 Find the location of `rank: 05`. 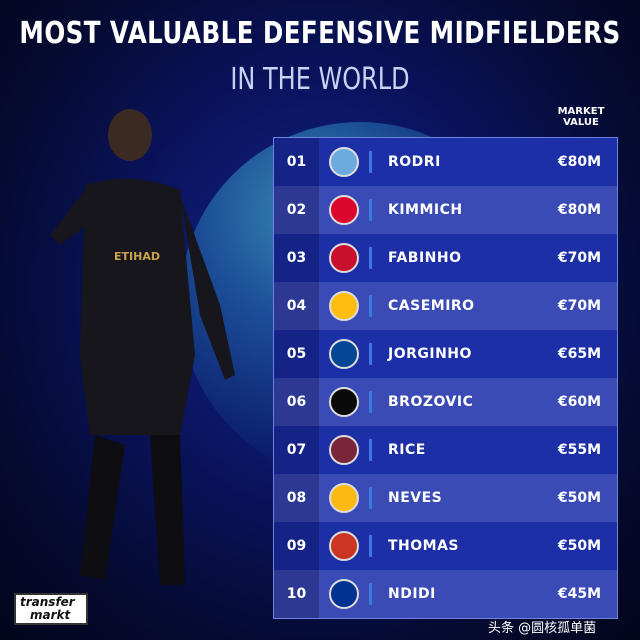

rank: 05 is located at coordinates (296, 354).